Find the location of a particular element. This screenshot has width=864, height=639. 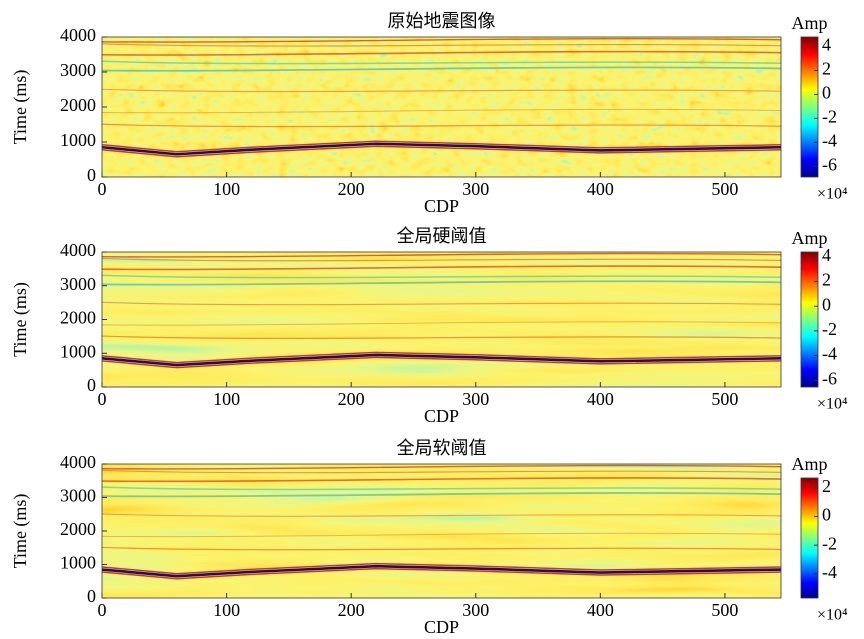

chart-title: 全局硬阈值 is located at coordinates (442, 236).